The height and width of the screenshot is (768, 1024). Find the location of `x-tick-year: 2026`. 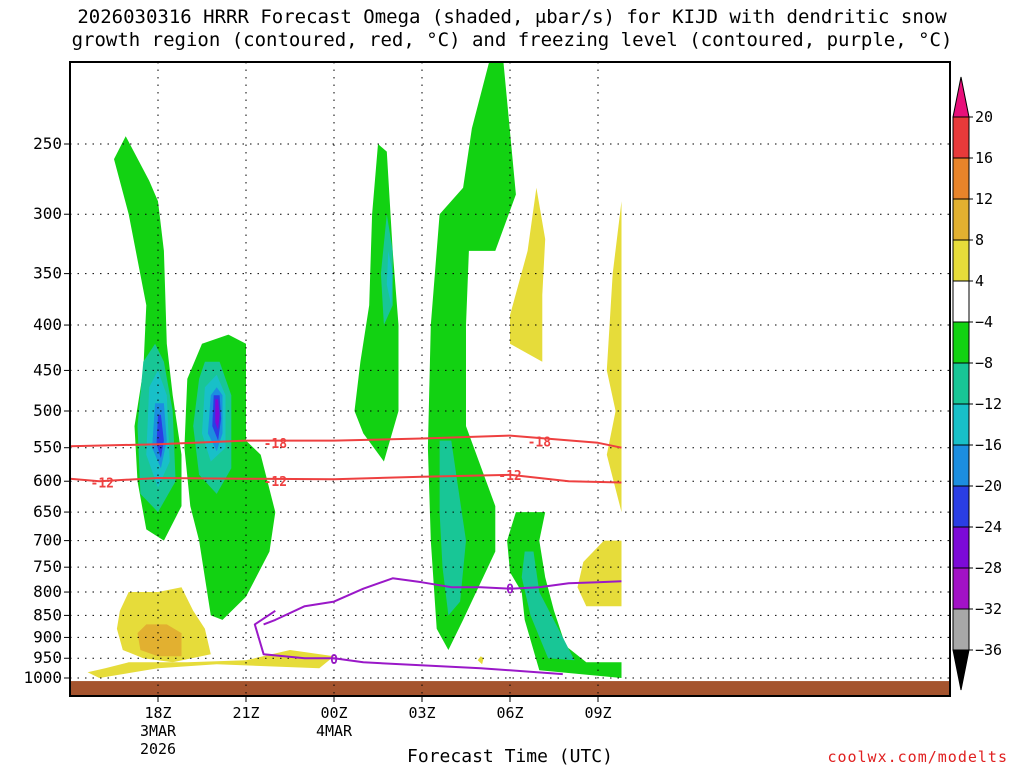

x-tick-year: 2026 is located at coordinates (158, 749).